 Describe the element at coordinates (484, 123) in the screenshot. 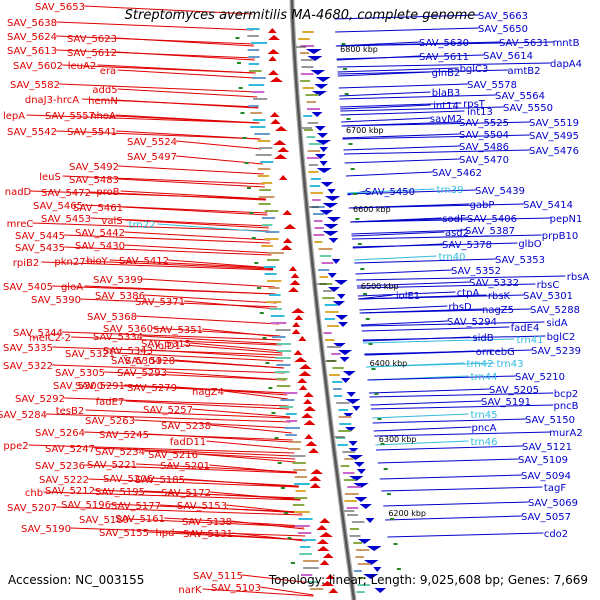

I see `gene-label: SAV_5525` at that location.